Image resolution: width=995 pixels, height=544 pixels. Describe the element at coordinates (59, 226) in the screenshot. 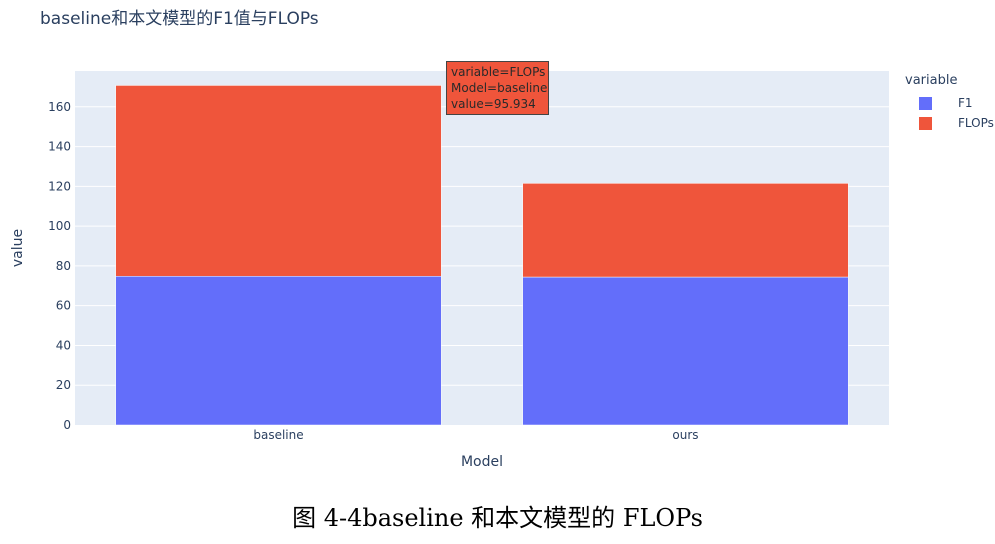

I see `y-tick-label: 100` at that location.